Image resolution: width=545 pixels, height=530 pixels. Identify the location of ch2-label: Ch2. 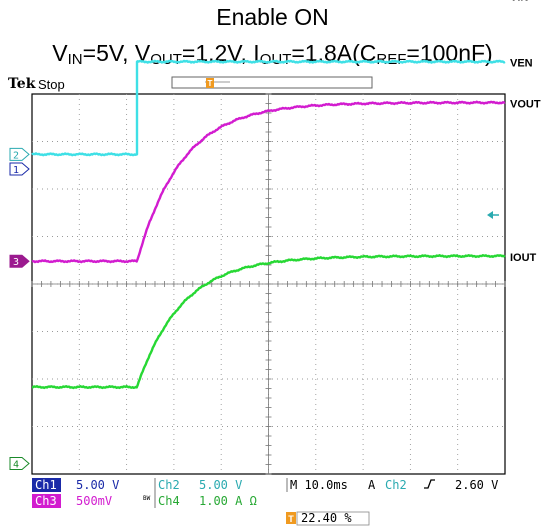
(169, 485).